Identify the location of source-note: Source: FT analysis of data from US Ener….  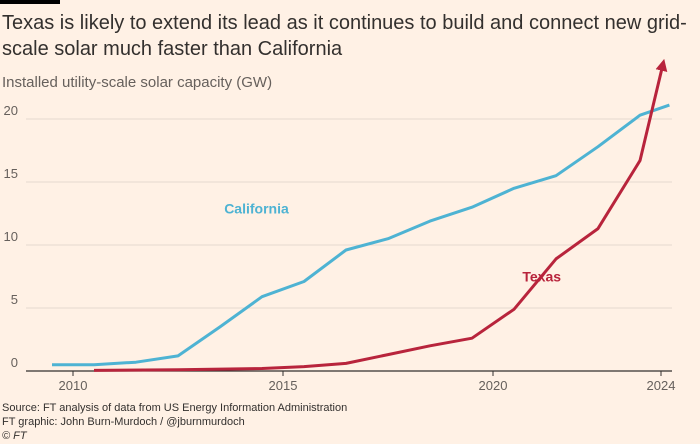
(175, 408).